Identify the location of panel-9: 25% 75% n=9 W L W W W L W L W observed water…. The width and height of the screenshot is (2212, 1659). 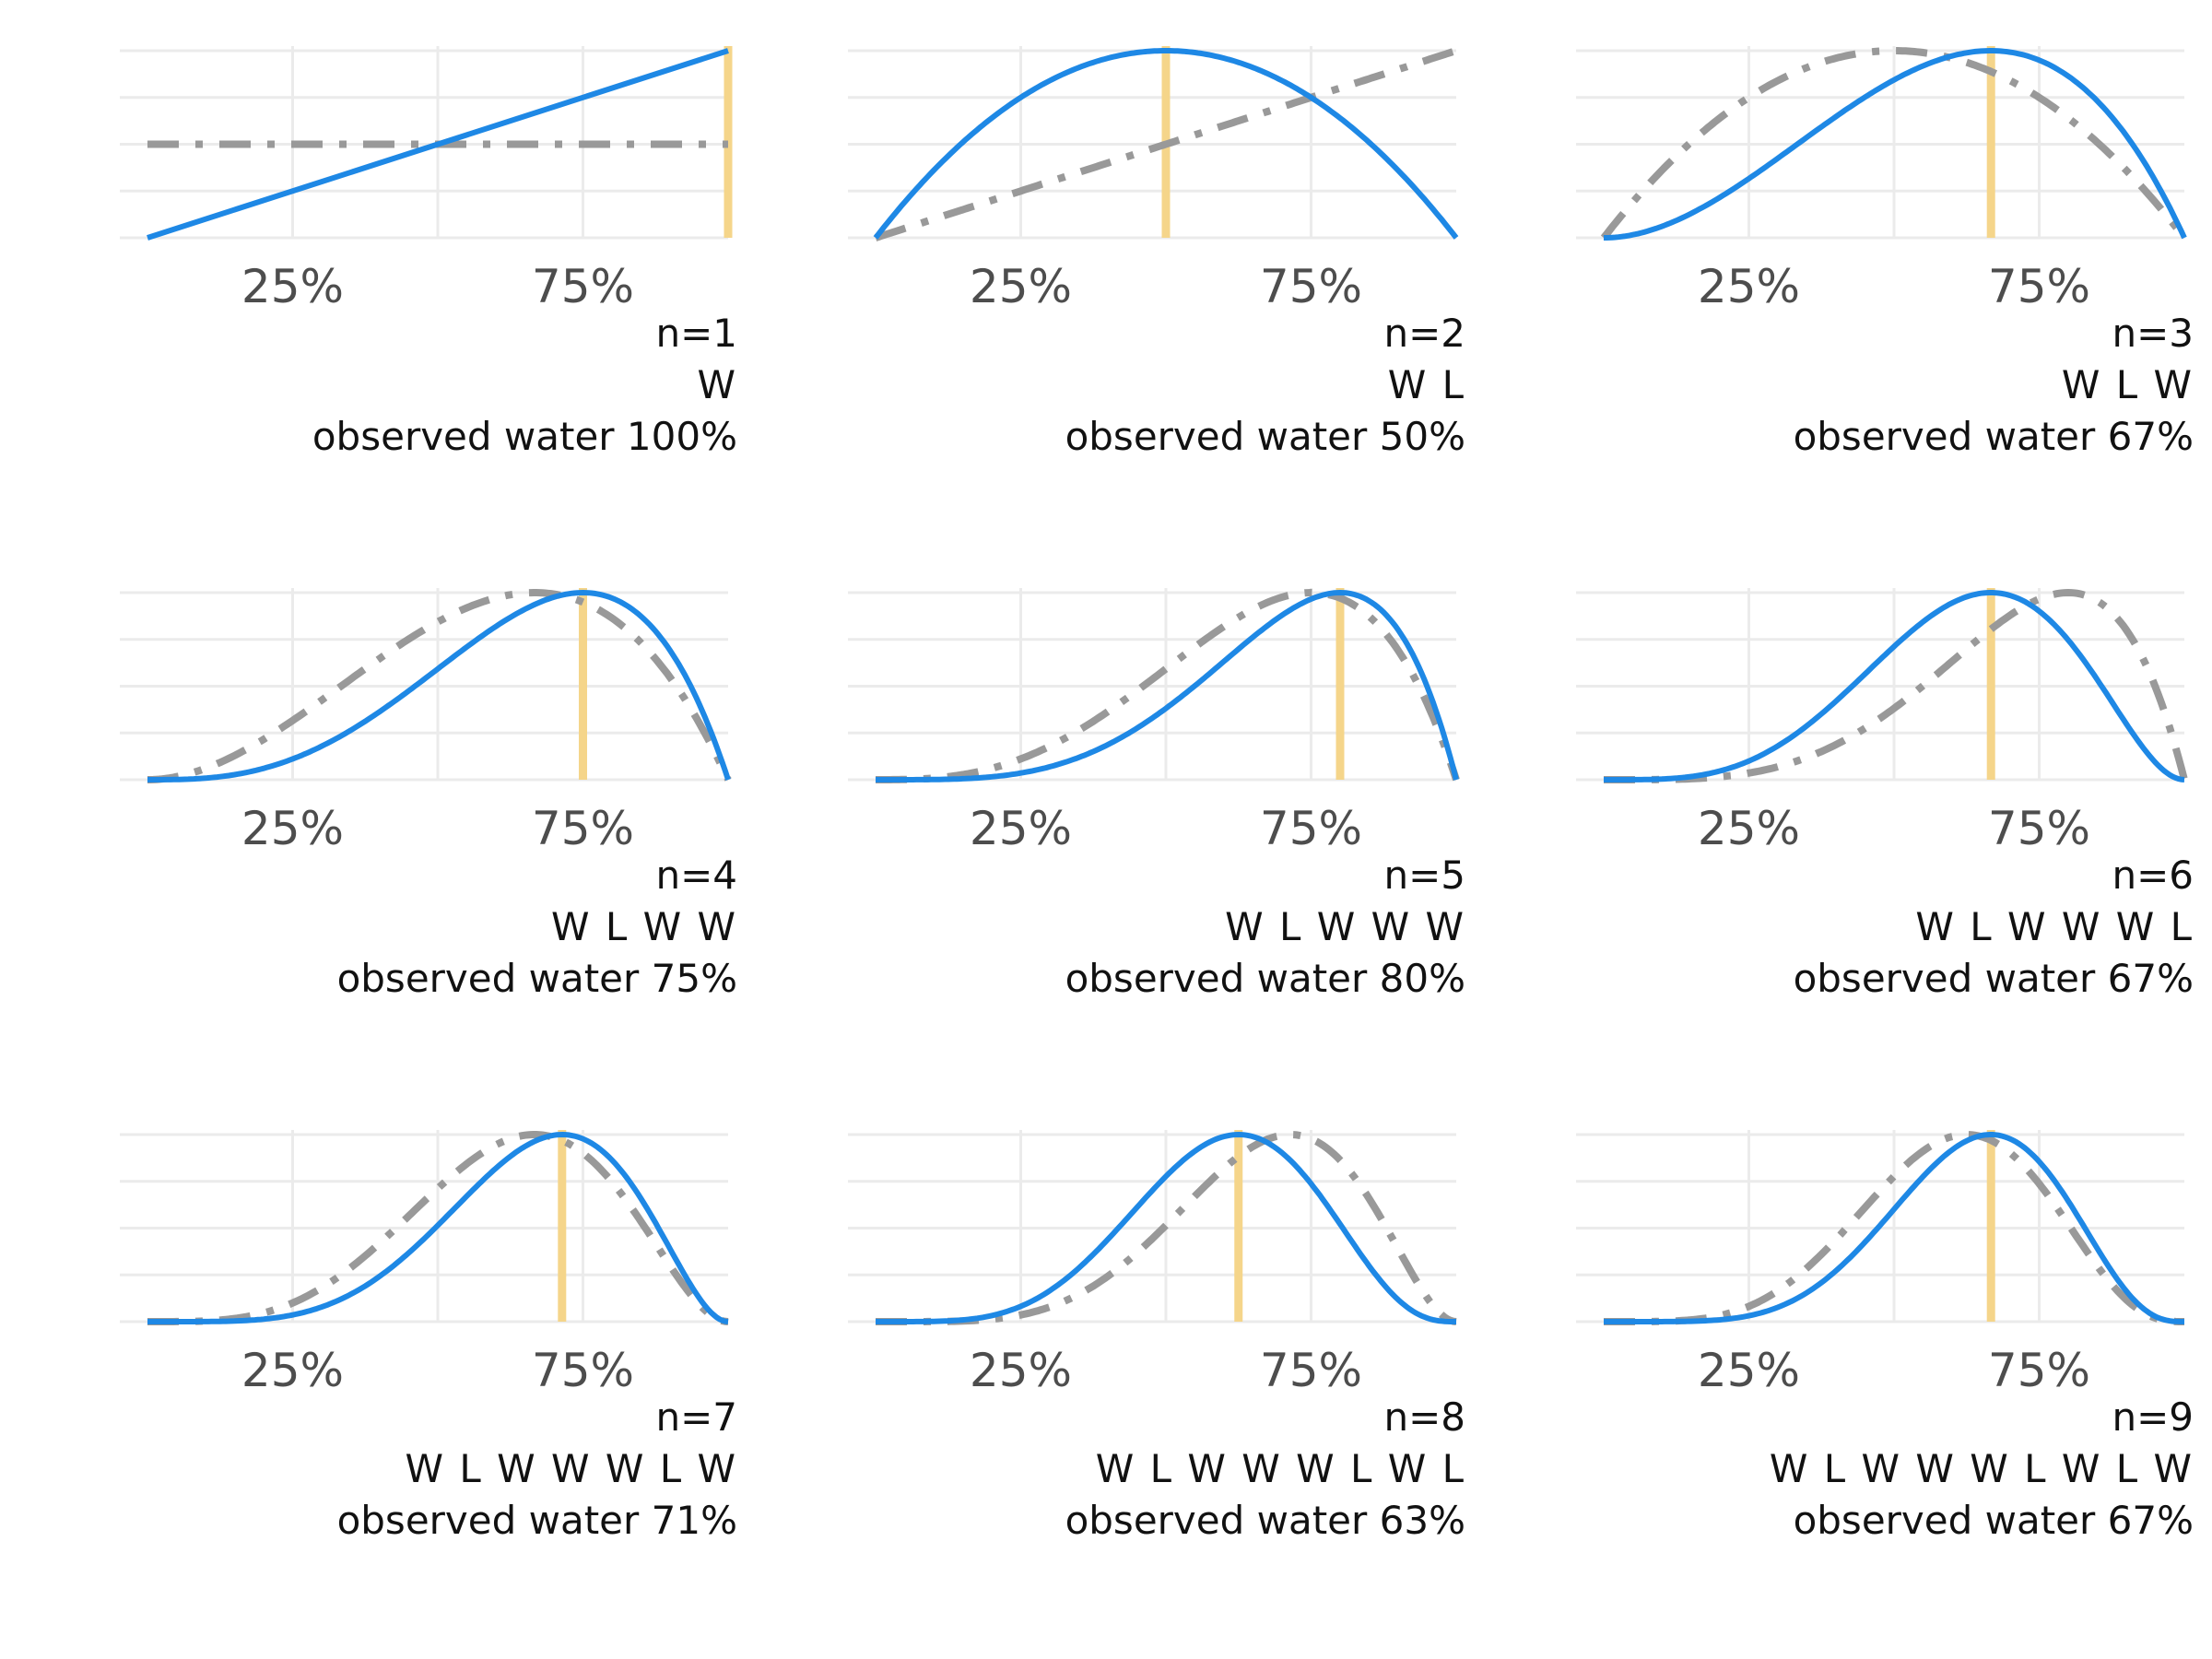
(1825, 1355).